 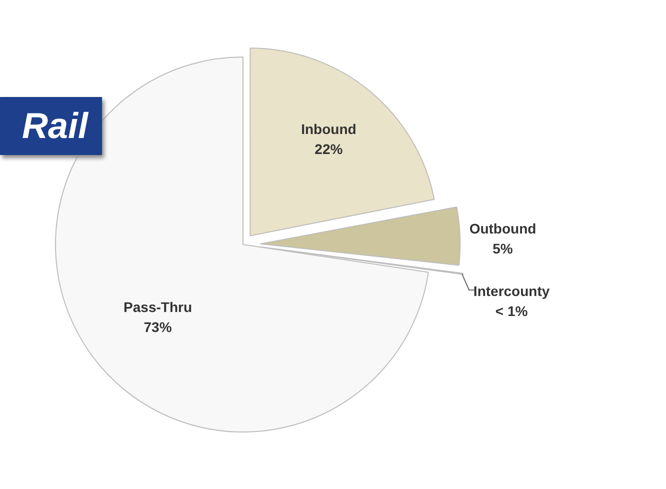 What do you see at coordinates (329, 149) in the screenshot?
I see `data-label: 22%` at bounding box center [329, 149].